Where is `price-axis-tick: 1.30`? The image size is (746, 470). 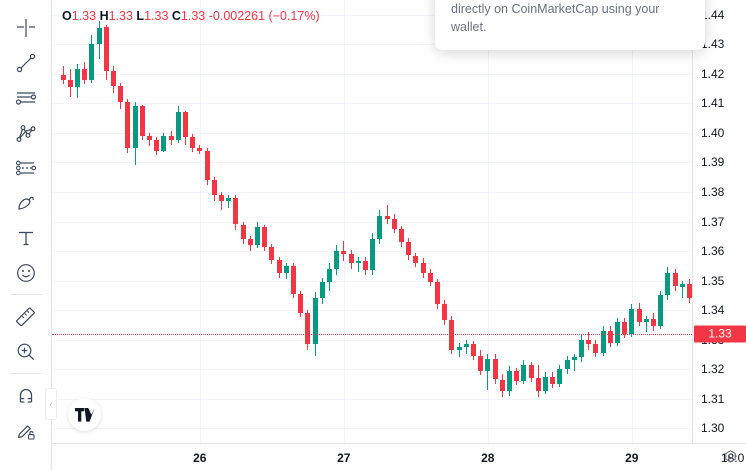
price-axis-tick: 1.30 is located at coordinates (713, 428).